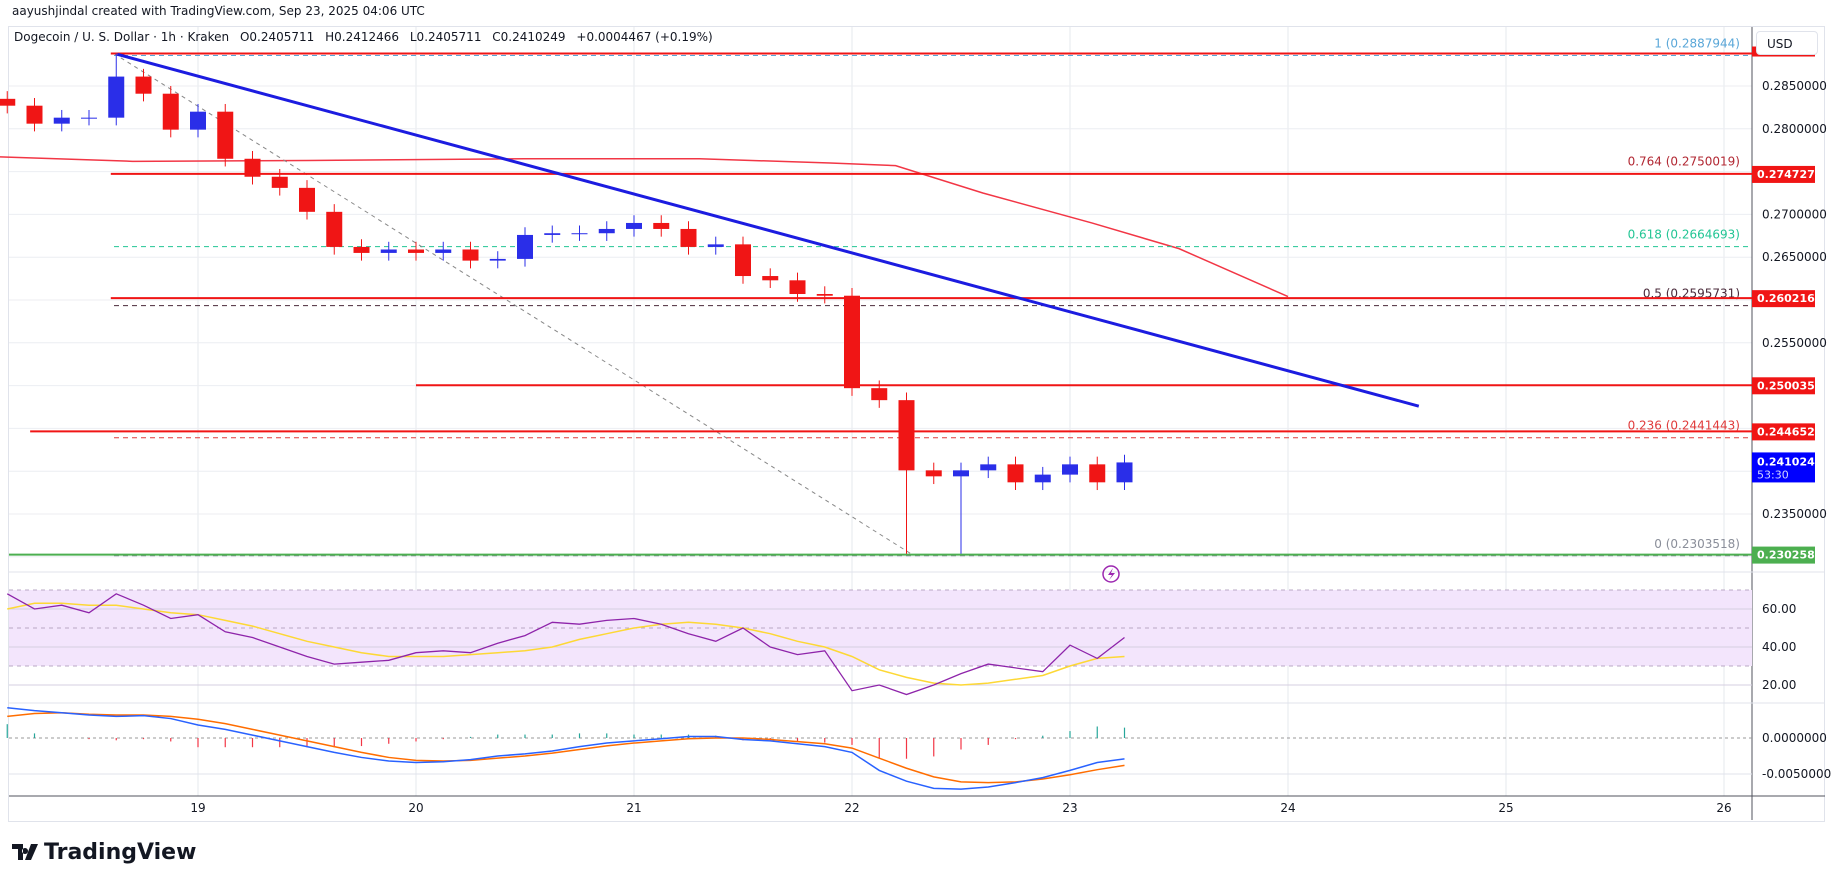  I want to click on macd-line, so click(566, 748).